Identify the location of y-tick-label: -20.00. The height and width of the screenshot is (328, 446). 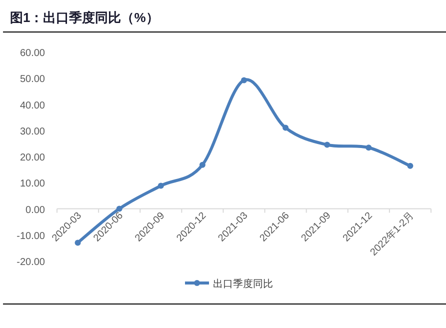
(31, 262).